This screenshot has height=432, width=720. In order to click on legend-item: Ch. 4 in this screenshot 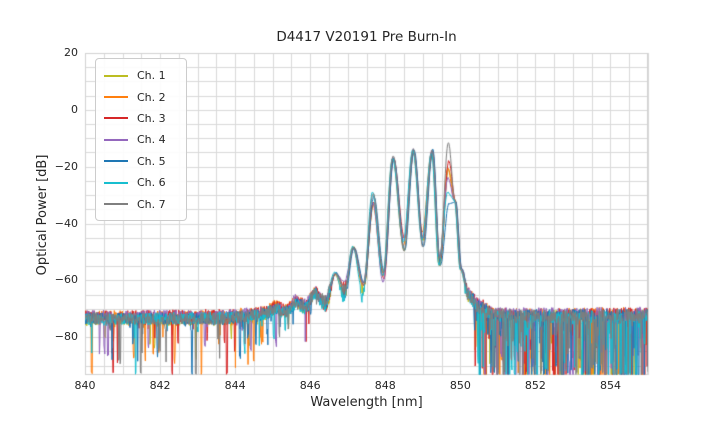, I will do `click(141, 139)`.